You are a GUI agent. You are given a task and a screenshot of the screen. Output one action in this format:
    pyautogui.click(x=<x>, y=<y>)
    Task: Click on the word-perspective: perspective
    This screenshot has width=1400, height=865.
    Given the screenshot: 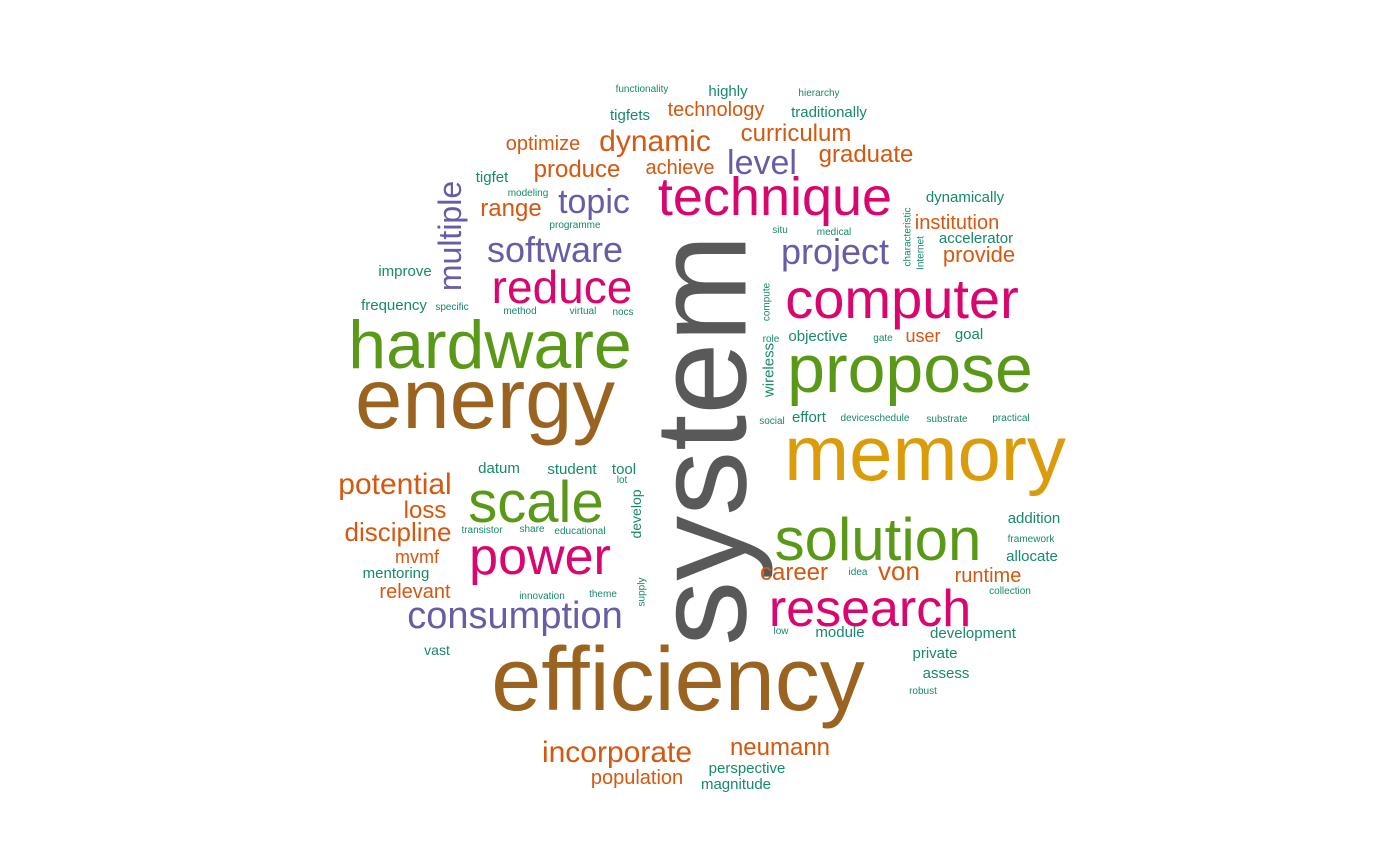 What is the action you would take?
    pyautogui.click(x=747, y=768)
    